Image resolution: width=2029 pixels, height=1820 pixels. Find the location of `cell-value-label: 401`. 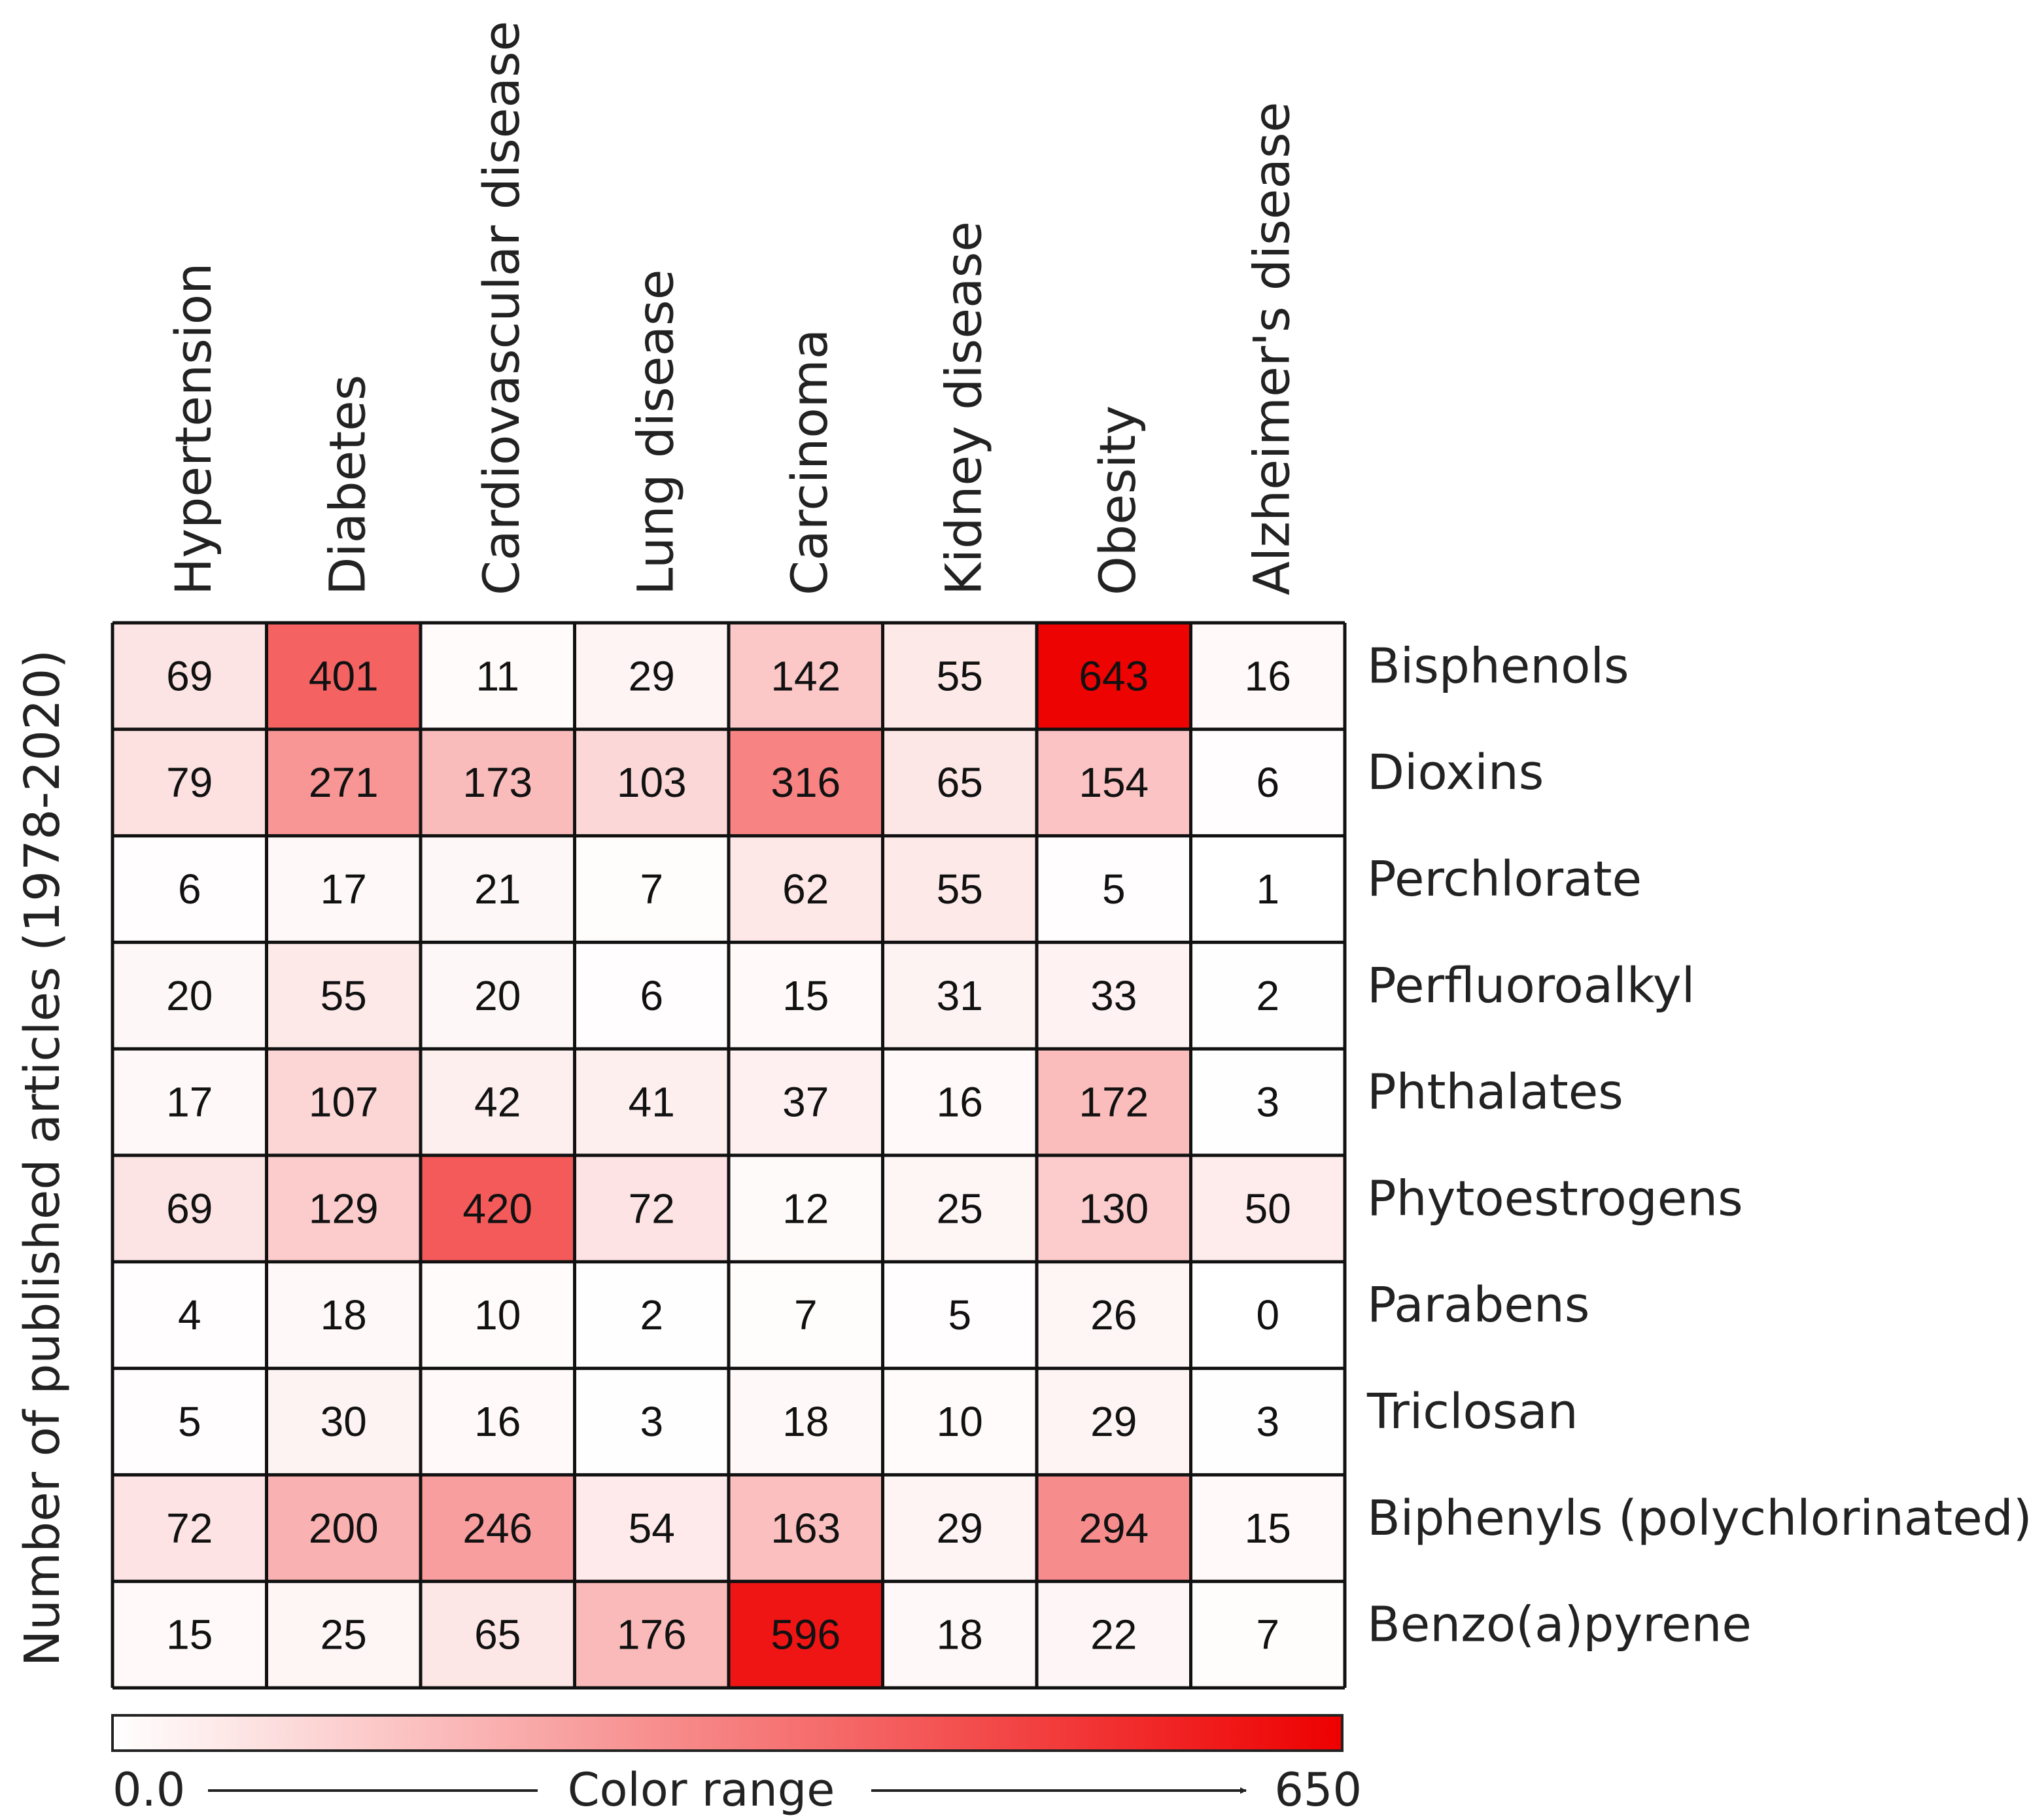

cell-value-label: 401 is located at coordinates (344, 675).